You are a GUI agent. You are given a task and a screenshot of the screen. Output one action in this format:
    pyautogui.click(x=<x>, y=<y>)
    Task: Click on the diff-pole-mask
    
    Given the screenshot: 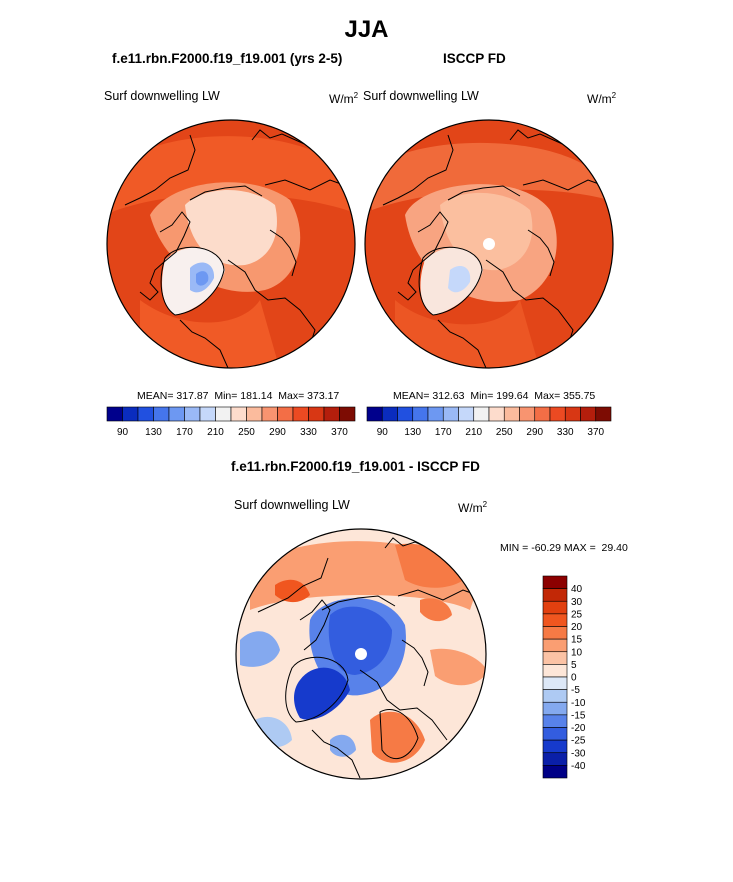 What is the action you would take?
    pyautogui.click(x=361, y=654)
    